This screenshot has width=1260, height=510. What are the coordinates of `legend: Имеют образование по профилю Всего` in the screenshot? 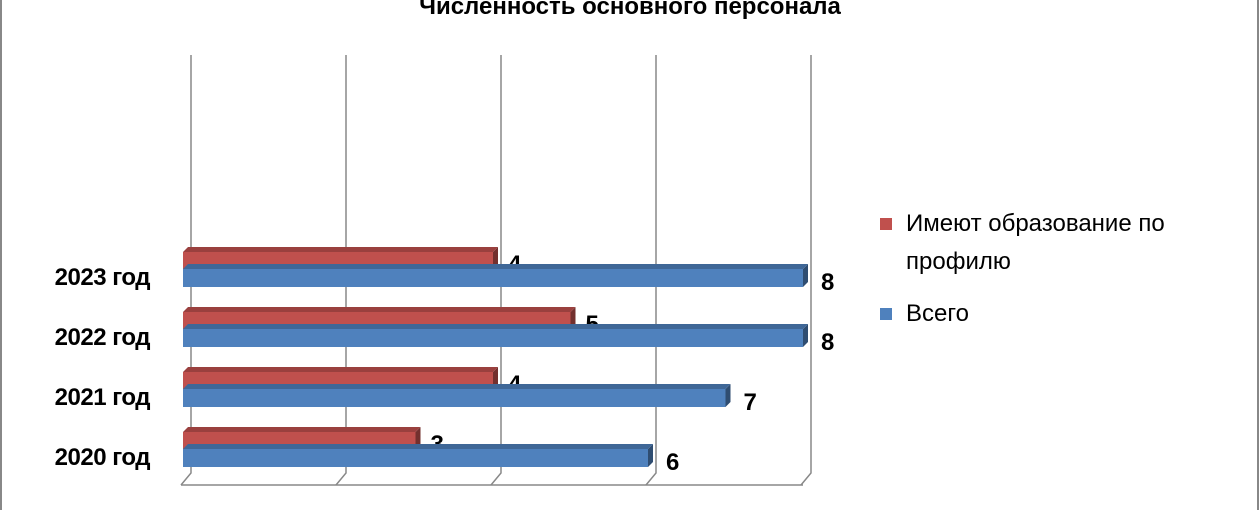 It's located at (1060, 276).